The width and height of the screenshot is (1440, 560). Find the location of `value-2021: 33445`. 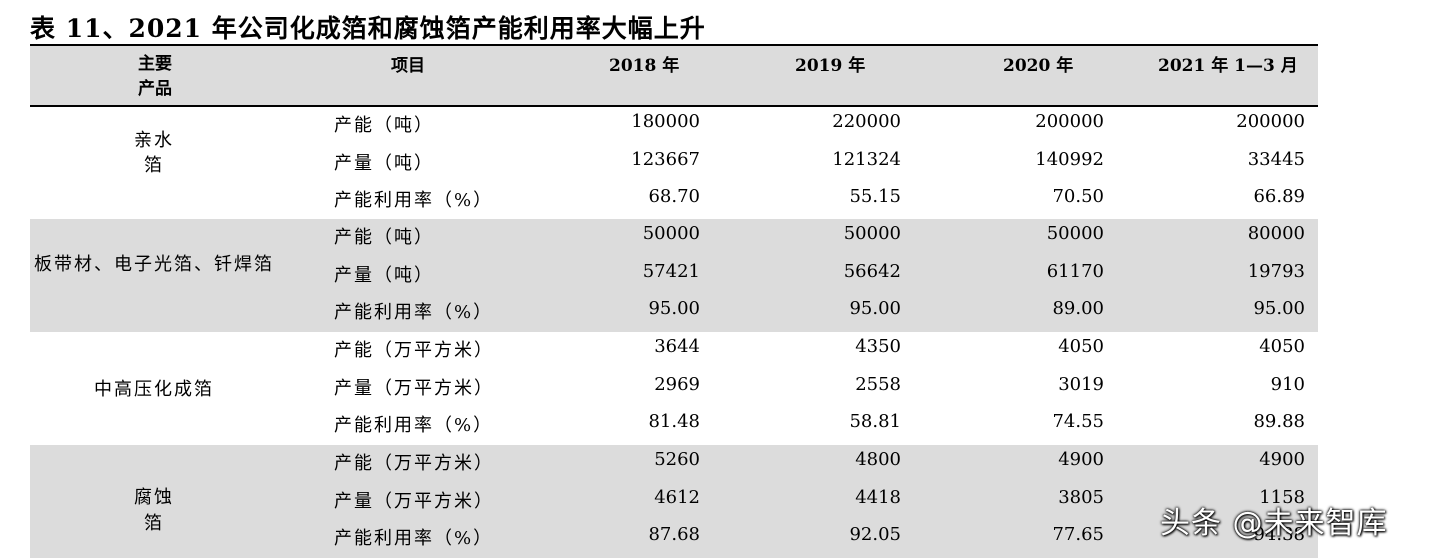

value-2021: 33445 is located at coordinates (1276, 159).